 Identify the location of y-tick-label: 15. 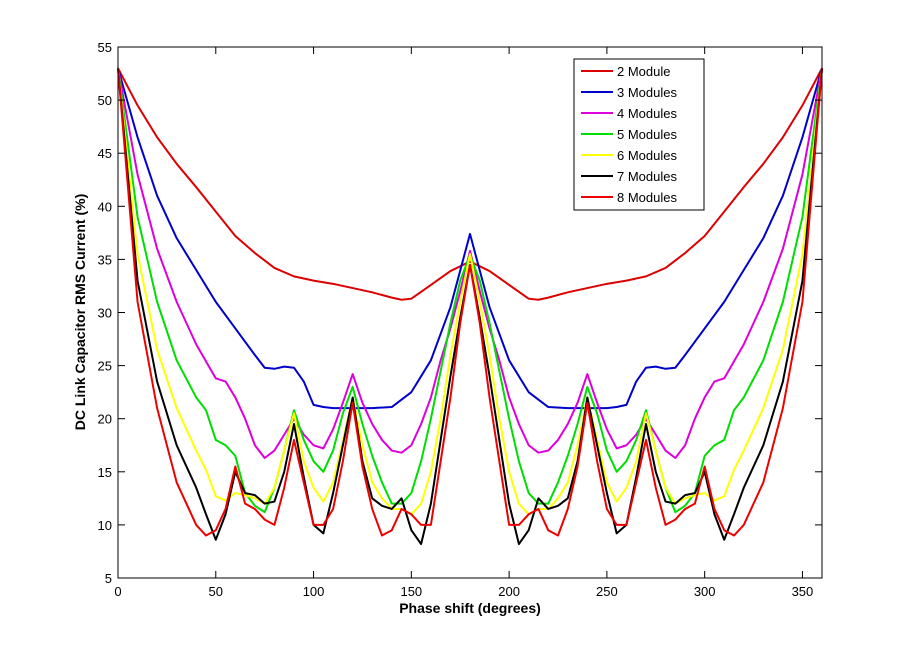
(105, 472).